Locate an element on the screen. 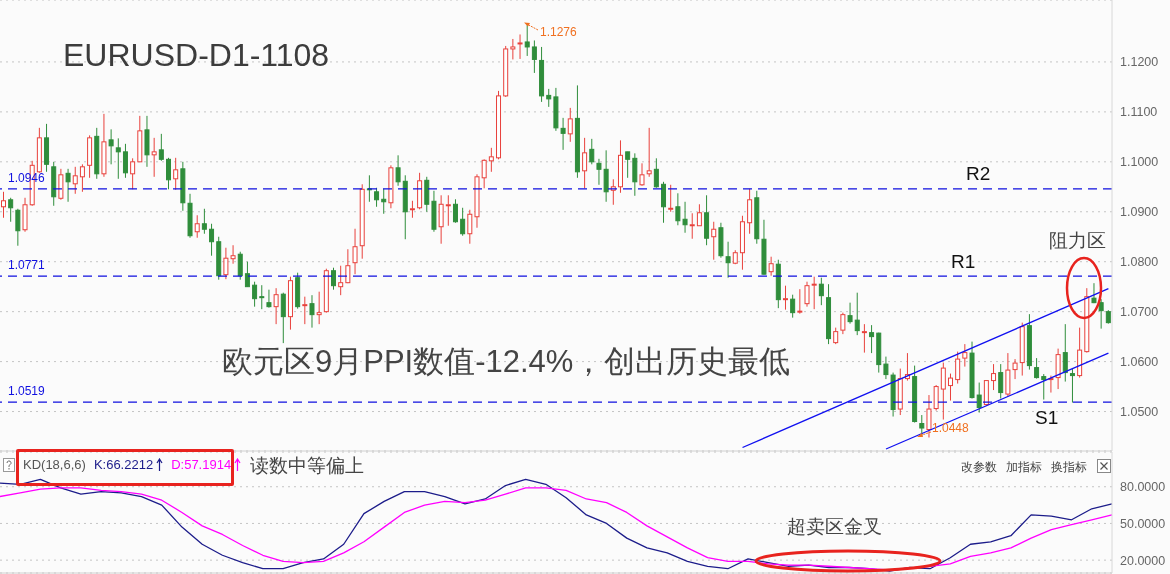 The image size is (1170, 574). annotation: 加指标 is located at coordinates (1024, 467).